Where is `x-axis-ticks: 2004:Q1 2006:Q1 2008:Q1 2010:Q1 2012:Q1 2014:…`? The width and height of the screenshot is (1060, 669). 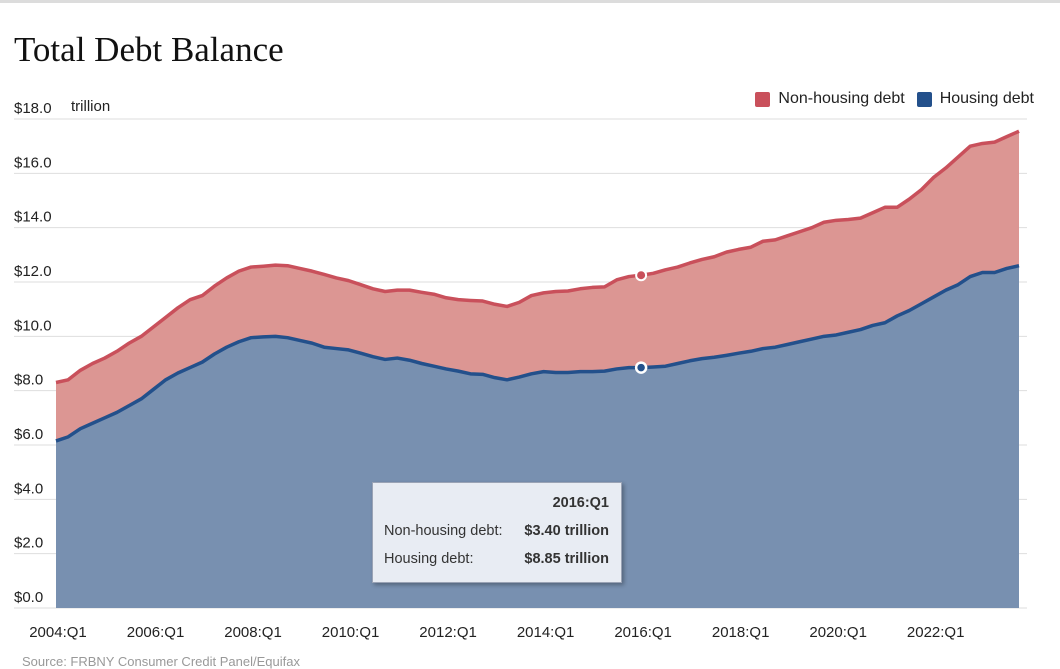 x-axis-ticks: 2004:Q1 2006:Q1 2008:Q1 2010:Q1 2012:Q1 2014:… is located at coordinates (496, 632).